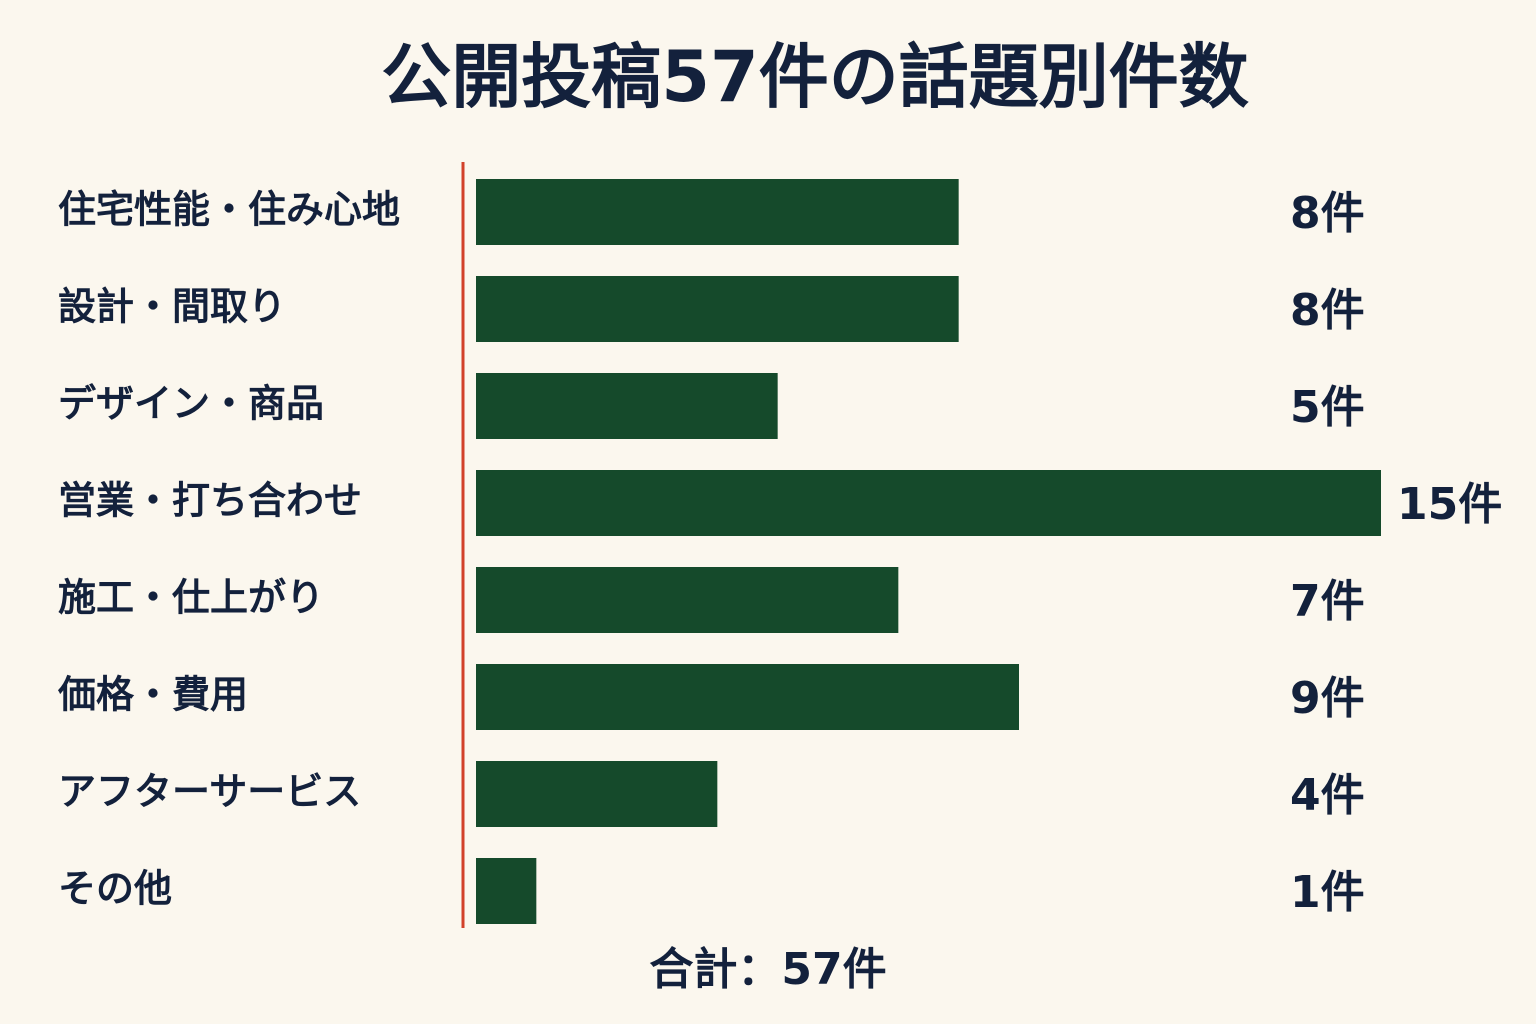 The width and height of the screenshot is (1536, 1024). I want to click on category-label: アフターサービス, so click(209, 792).